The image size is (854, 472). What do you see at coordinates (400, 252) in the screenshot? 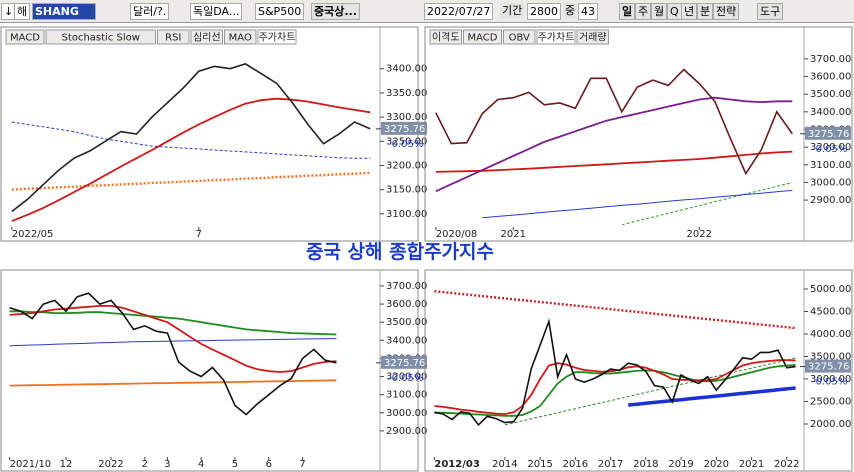
I see `page-title: 중국 상해 종합주가지수` at bounding box center [400, 252].